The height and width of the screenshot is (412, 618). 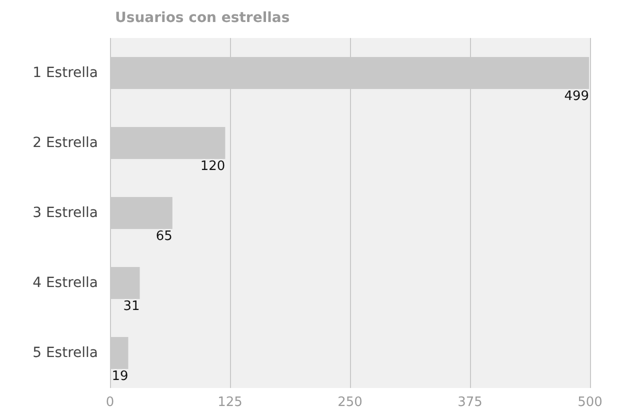 What do you see at coordinates (213, 166) in the screenshot?
I see `data-label: 120` at bounding box center [213, 166].